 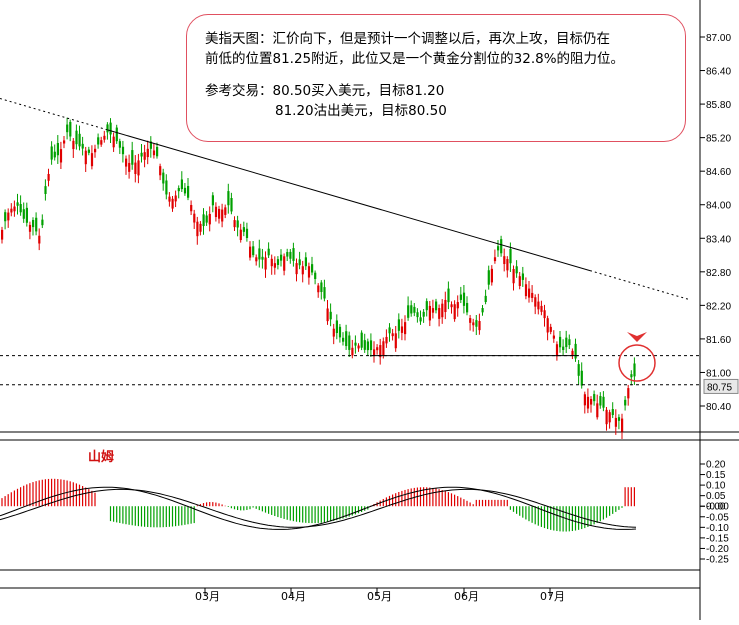 What do you see at coordinates (721, 386) in the screenshot?
I see `current-price-box` at bounding box center [721, 386].